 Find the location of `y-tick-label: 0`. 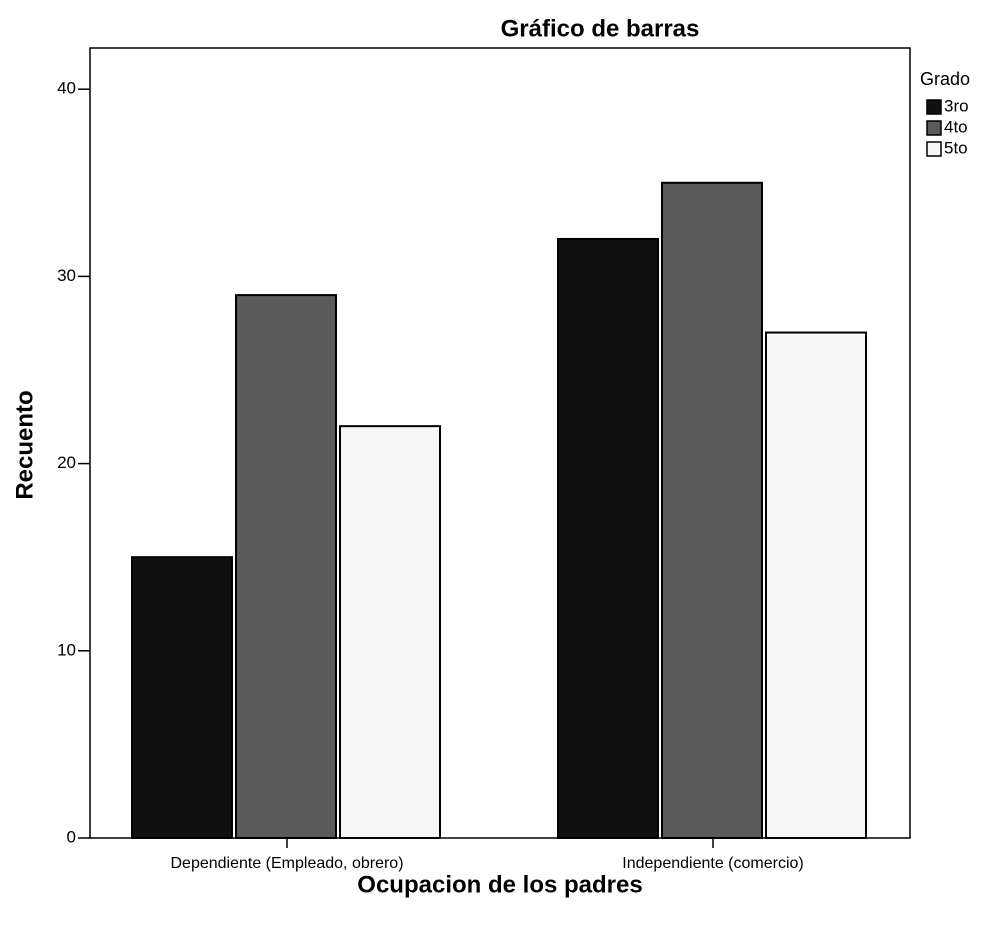

y-tick-label: 0 is located at coordinates (71, 836).